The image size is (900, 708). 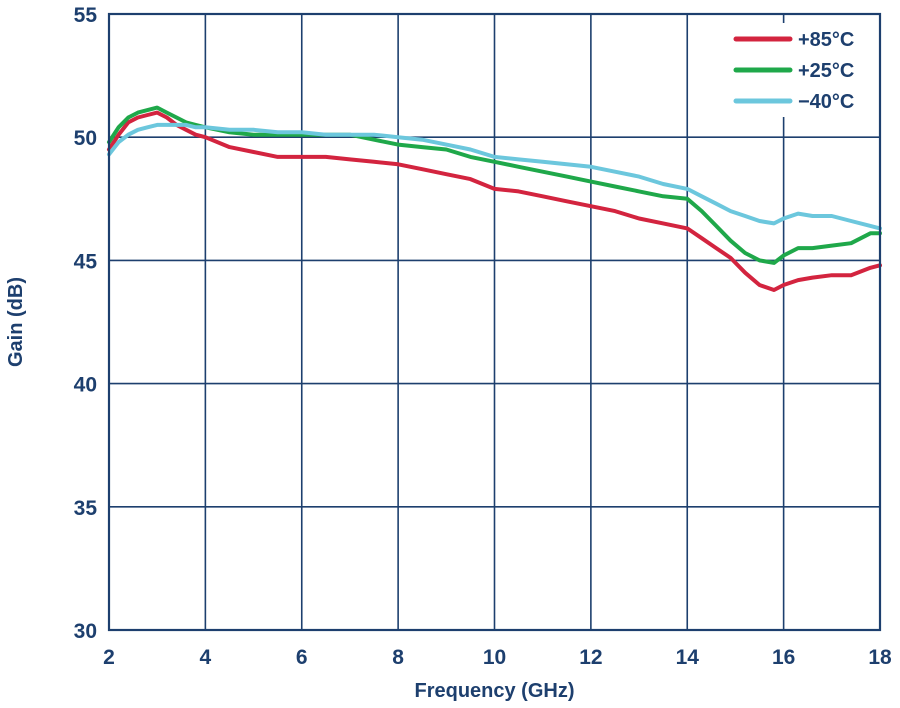 What do you see at coordinates (85, 385) in the screenshot?
I see `y-tick-label: 40` at bounding box center [85, 385].